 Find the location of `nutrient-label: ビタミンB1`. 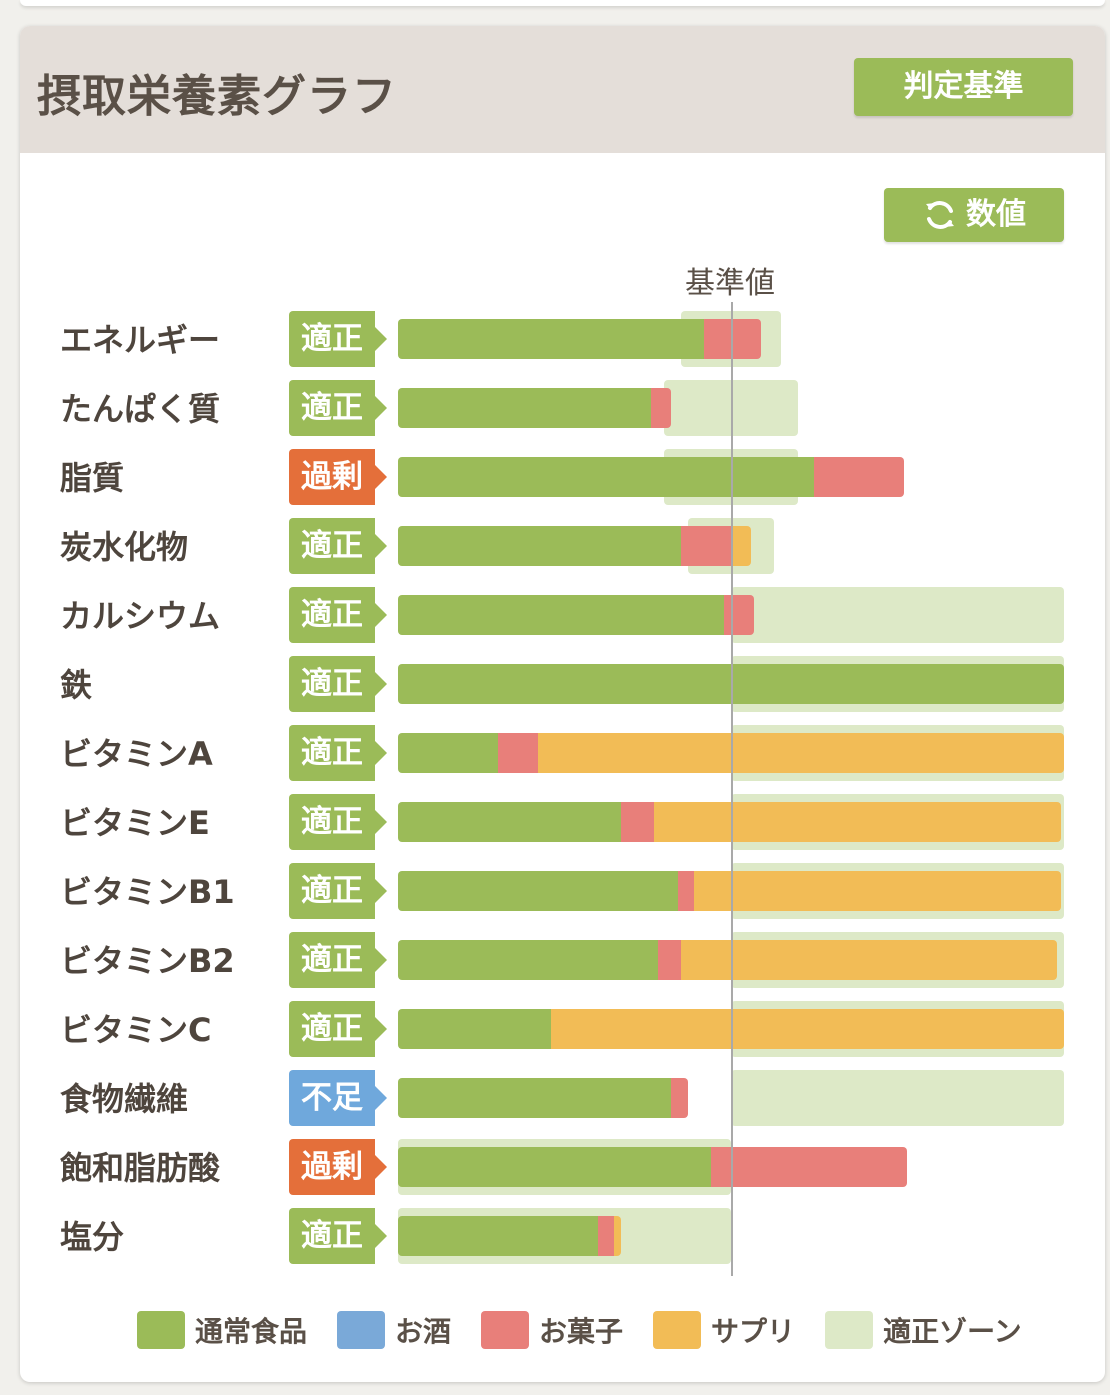

nutrient-label: ビタミンB1 is located at coordinates (147, 892).